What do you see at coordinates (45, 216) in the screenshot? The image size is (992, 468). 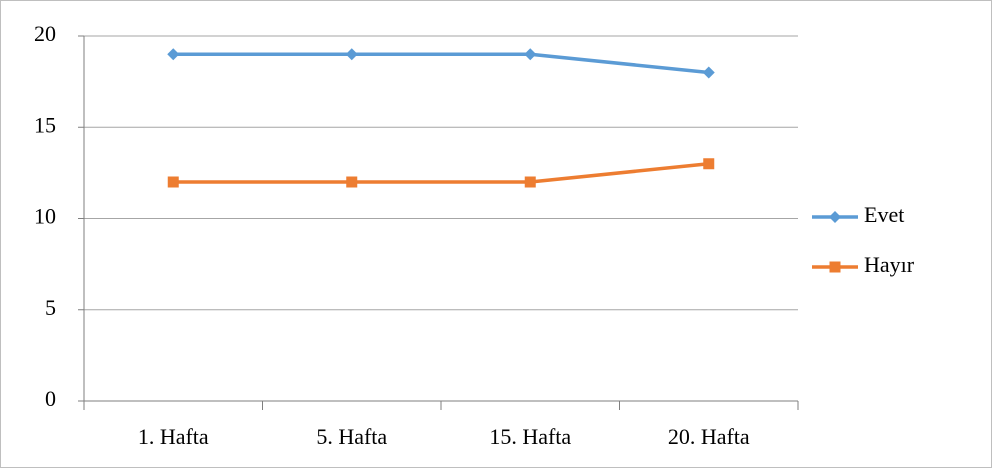 I see `y-tick-label: 10` at bounding box center [45, 216].